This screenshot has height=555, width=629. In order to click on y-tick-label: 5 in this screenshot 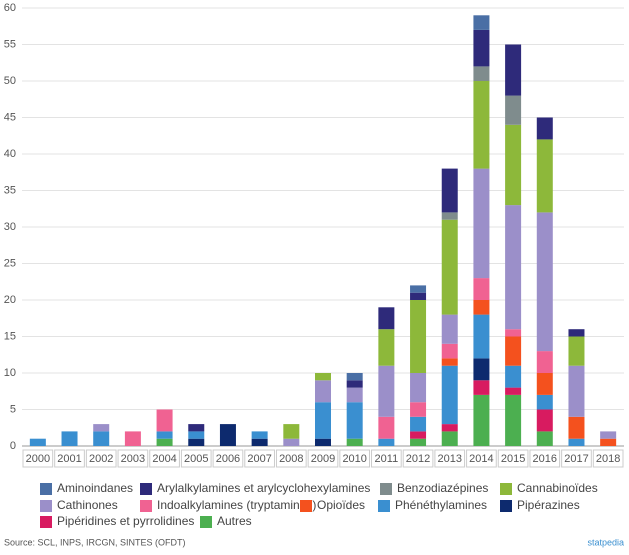, I will do `click(13, 409)`.